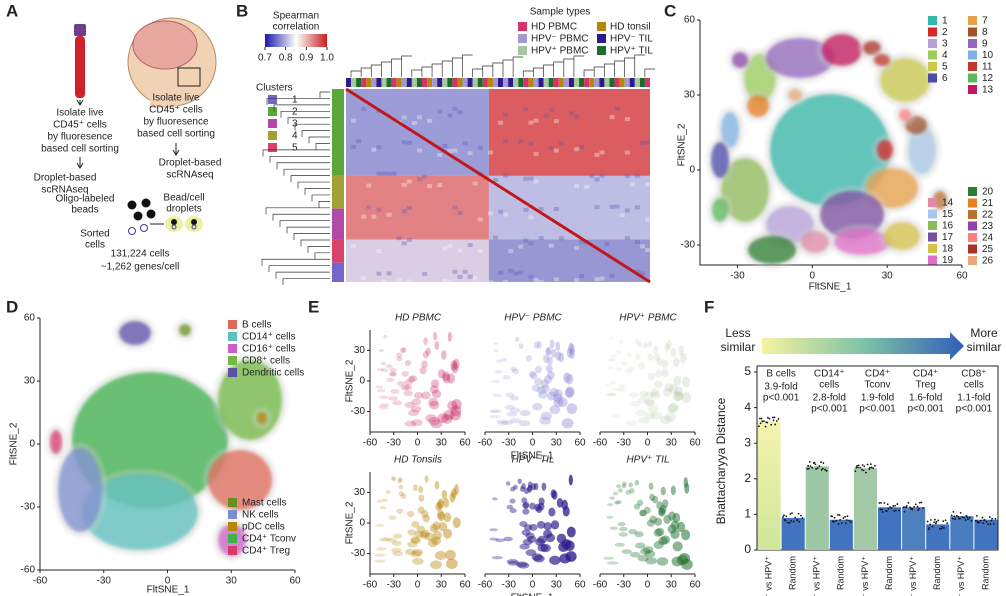  I want to click on x-tick-label: Random, so click(937, 573).